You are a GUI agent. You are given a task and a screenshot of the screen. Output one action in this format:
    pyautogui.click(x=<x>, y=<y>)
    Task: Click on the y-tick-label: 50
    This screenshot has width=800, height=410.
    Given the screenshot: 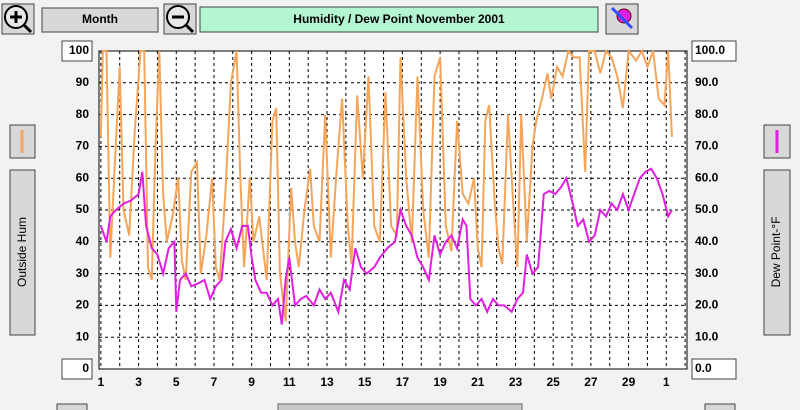 What is the action you would take?
    pyautogui.click(x=83, y=209)
    